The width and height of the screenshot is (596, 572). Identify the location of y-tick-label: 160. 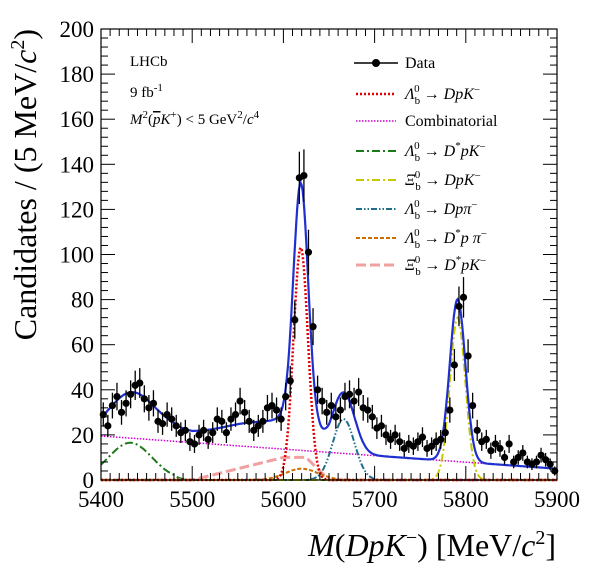
(77, 119).